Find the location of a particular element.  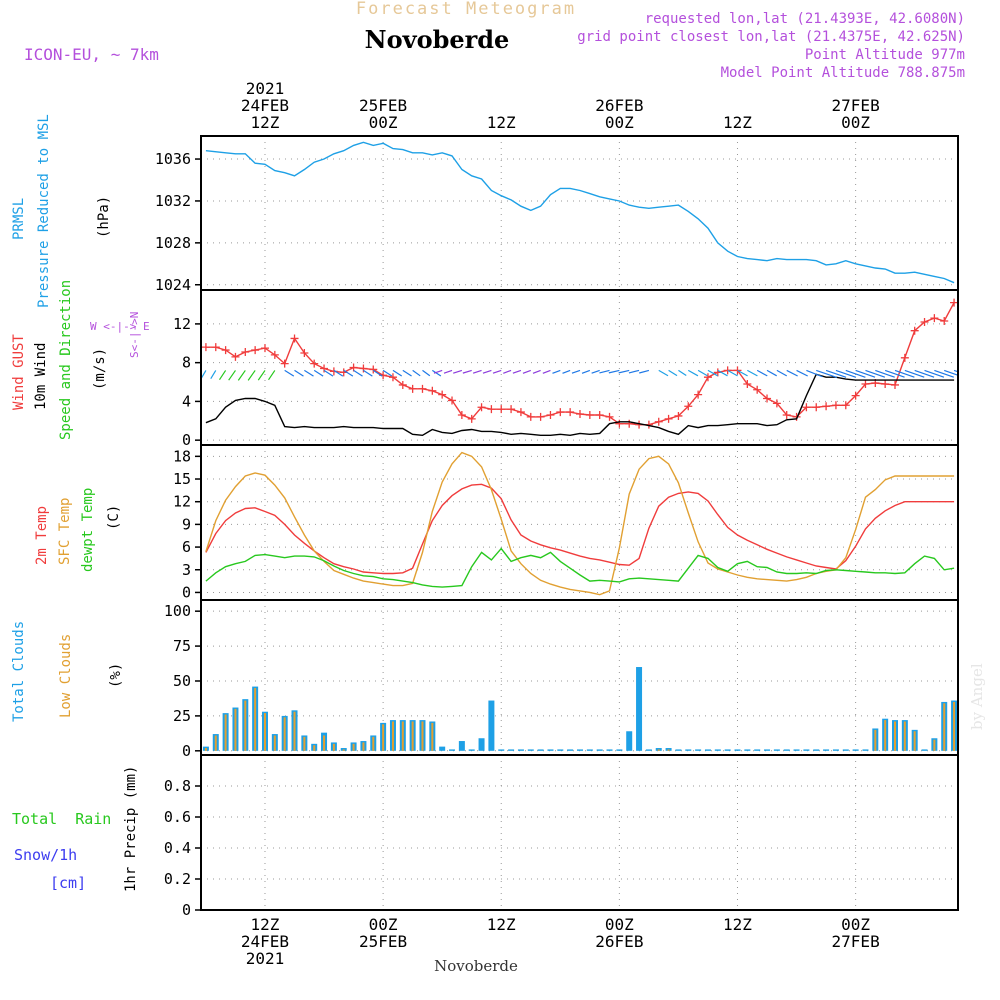

temp-dew-label: dewpt Temp is located at coordinates (88, 530).